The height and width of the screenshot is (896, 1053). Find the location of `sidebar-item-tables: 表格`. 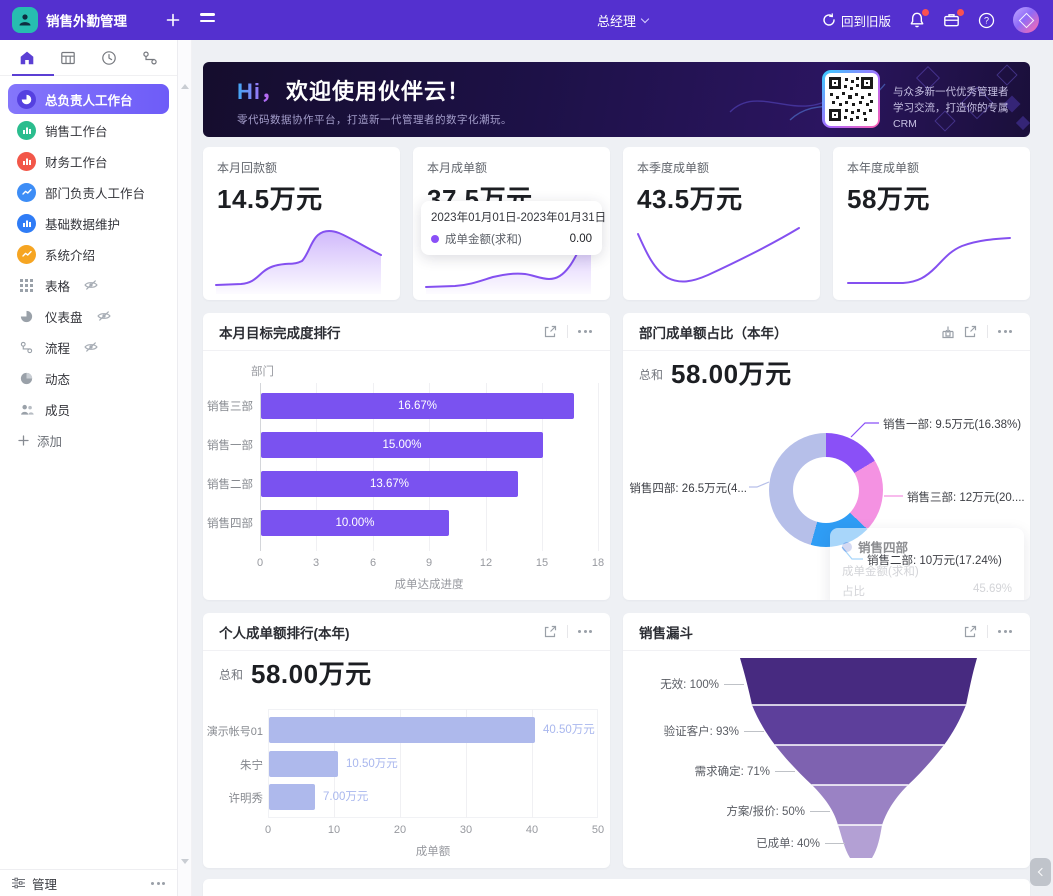

sidebar-item-tables: 表格 is located at coordinates (88, 285).